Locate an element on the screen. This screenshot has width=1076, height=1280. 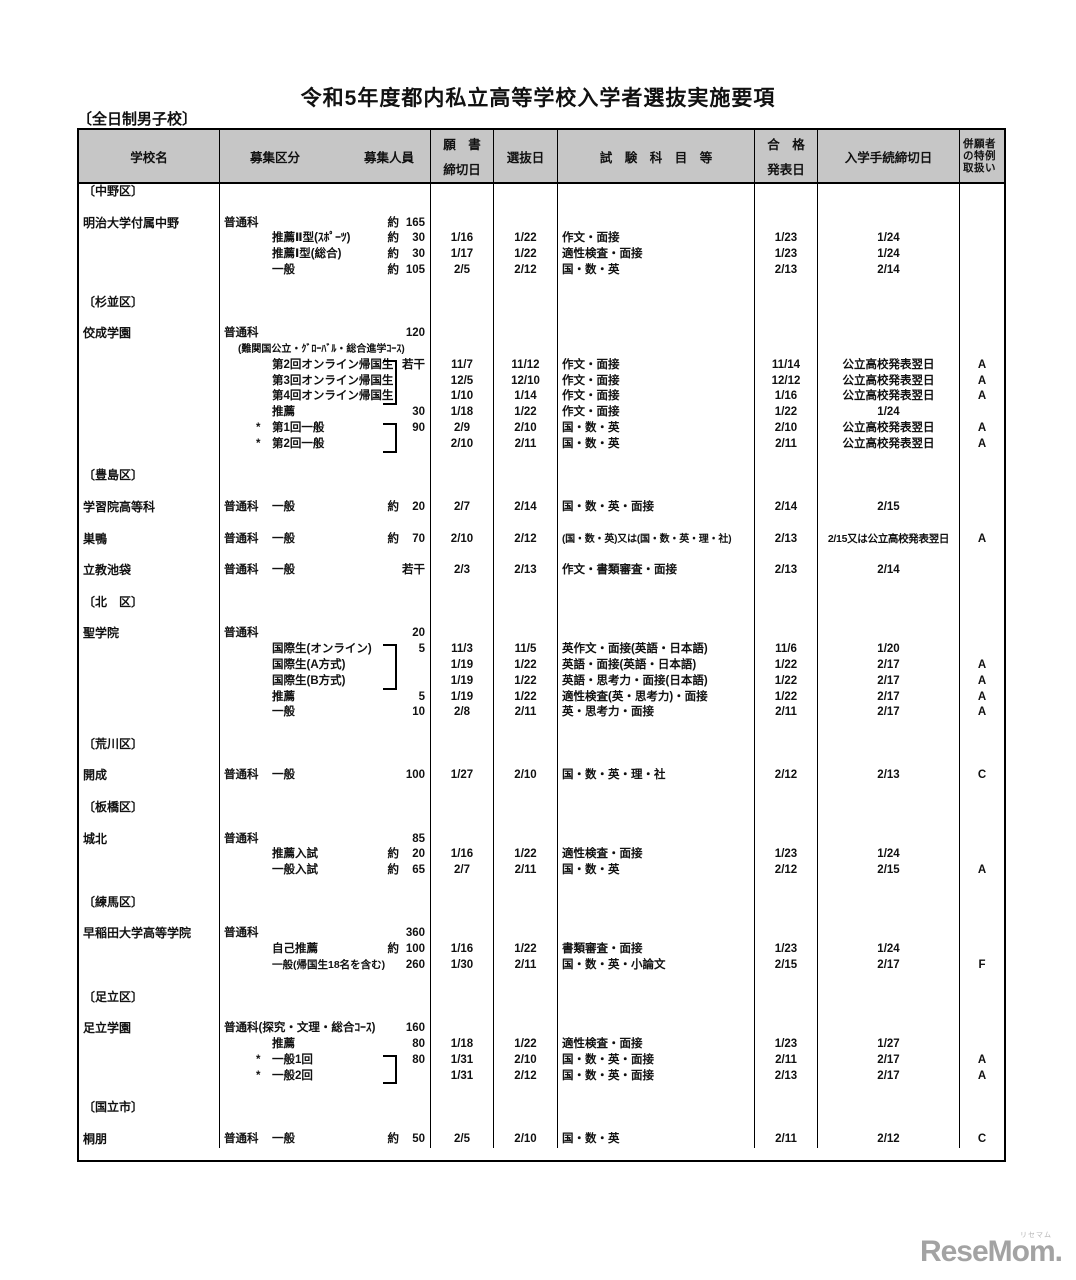
subjects-value: 英作文・面接(英語・日本語) is located at coordinates (635, 649).